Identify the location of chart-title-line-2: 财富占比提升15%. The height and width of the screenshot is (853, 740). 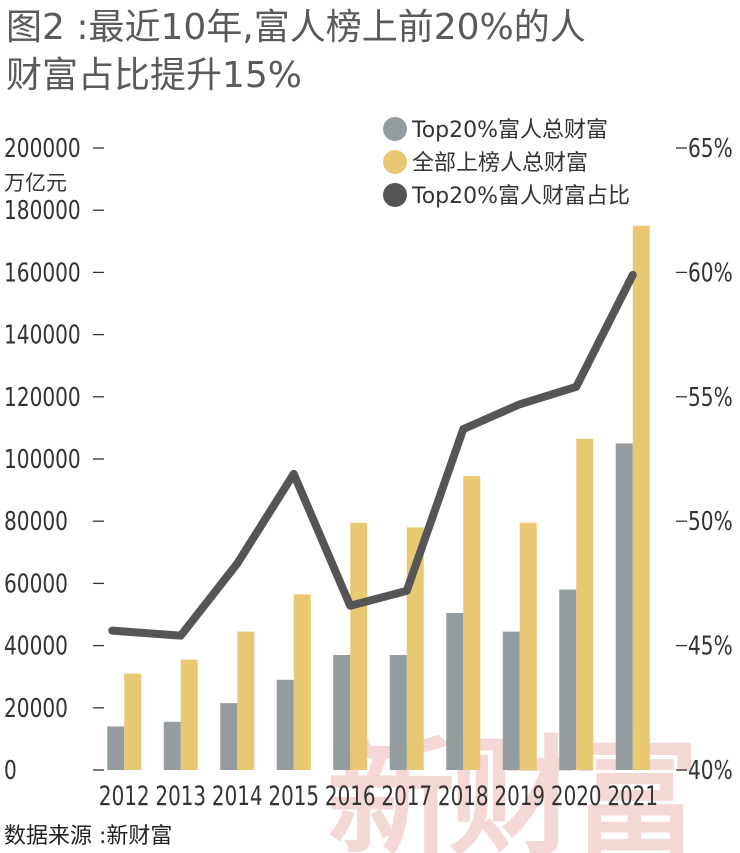
(154, 75).